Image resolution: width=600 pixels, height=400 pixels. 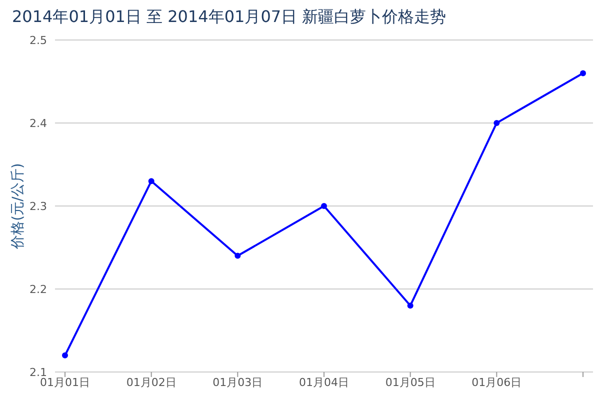 I want to click on y-tick-label: 2.4, so click(x=38, y=123).